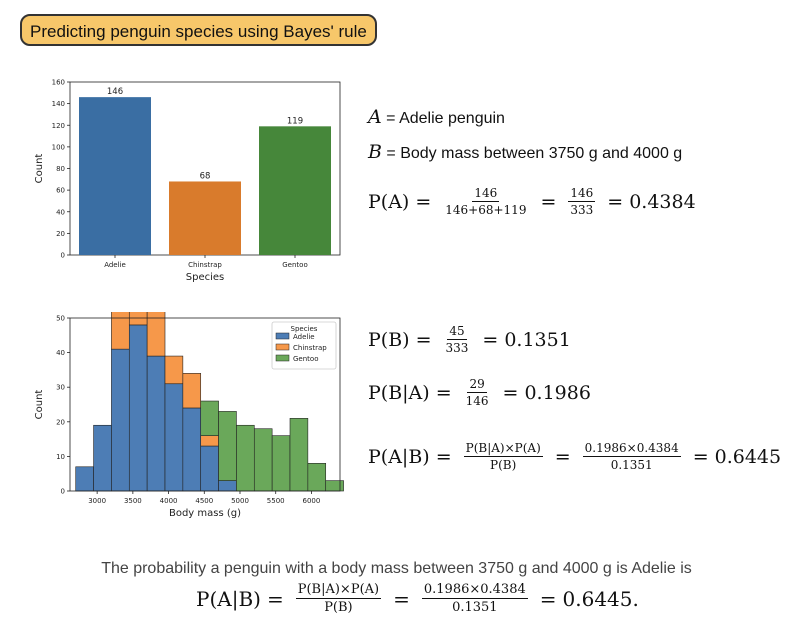 The width and height of the screenshot is (793, 621). Describe the element at coordinates (399, 392) in the screenshot. I see `pba-lhs: P(B|A)` at that location.